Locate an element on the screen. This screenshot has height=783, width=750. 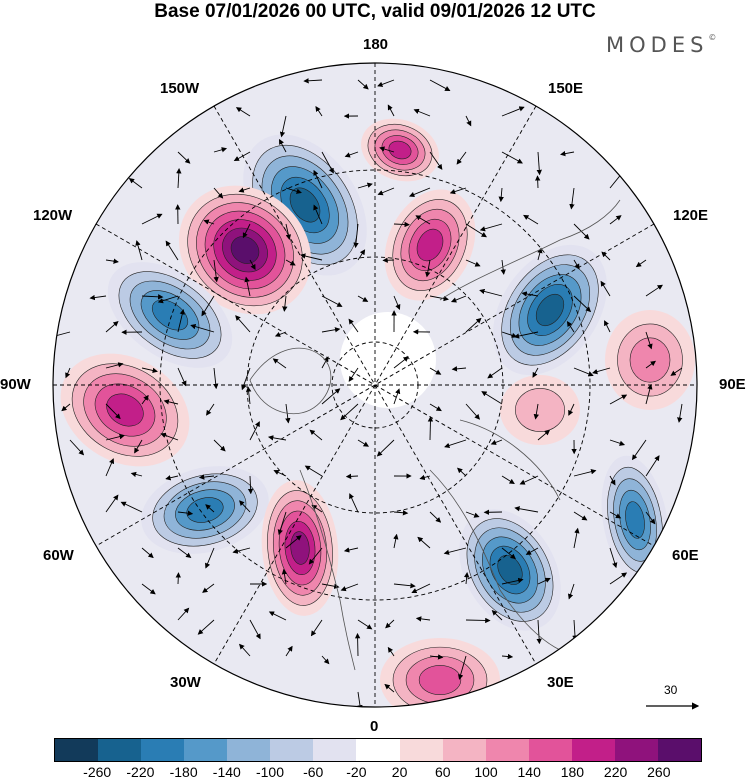
colorbar-tick-label: -20 is located at coordinates (356, 772).